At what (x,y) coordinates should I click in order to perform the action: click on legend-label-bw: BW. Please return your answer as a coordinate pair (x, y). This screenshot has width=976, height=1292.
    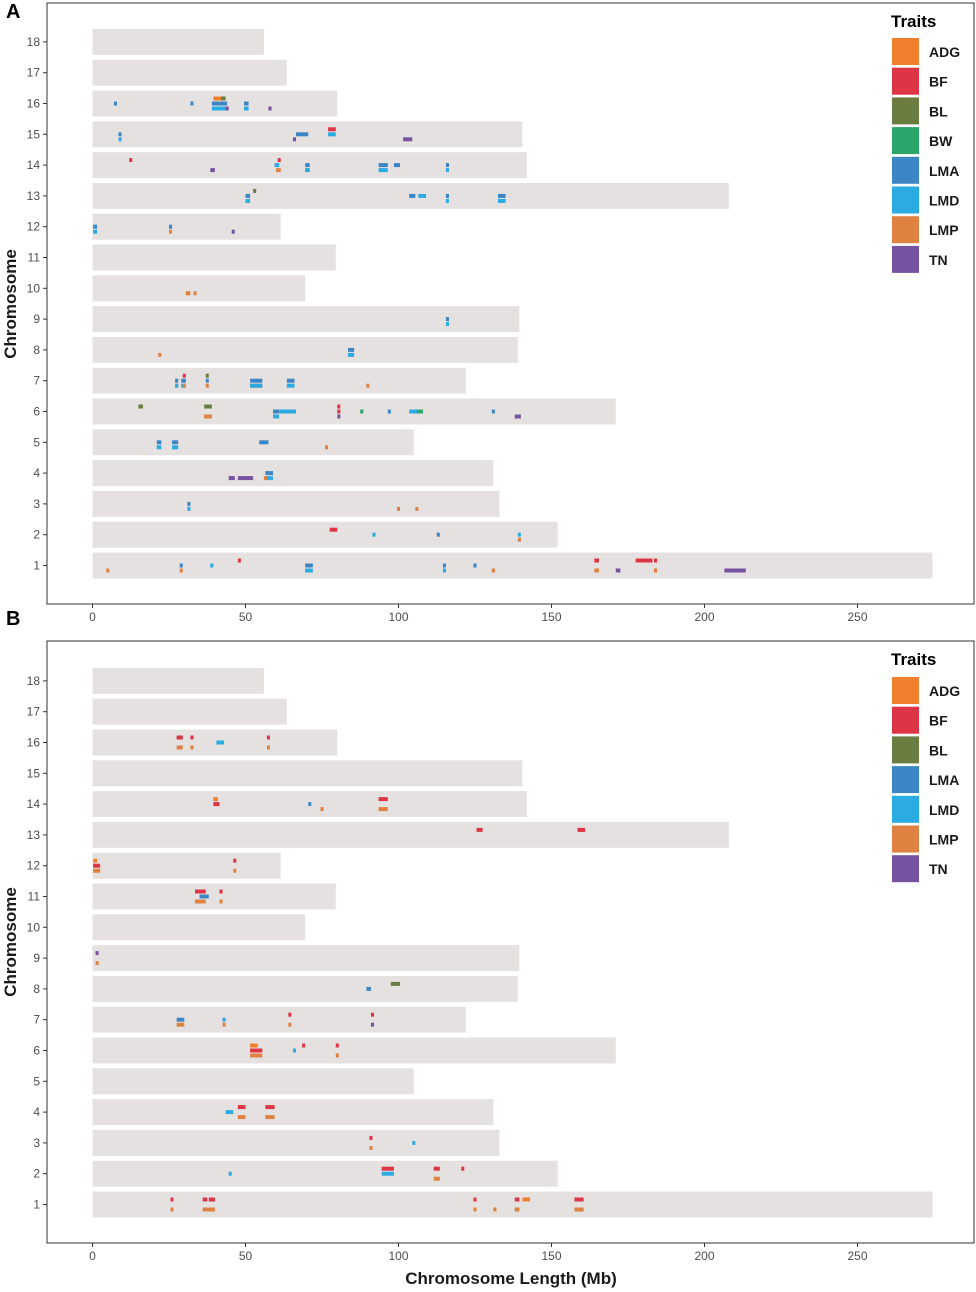
    Looking at the image, I should click on (941, 141).